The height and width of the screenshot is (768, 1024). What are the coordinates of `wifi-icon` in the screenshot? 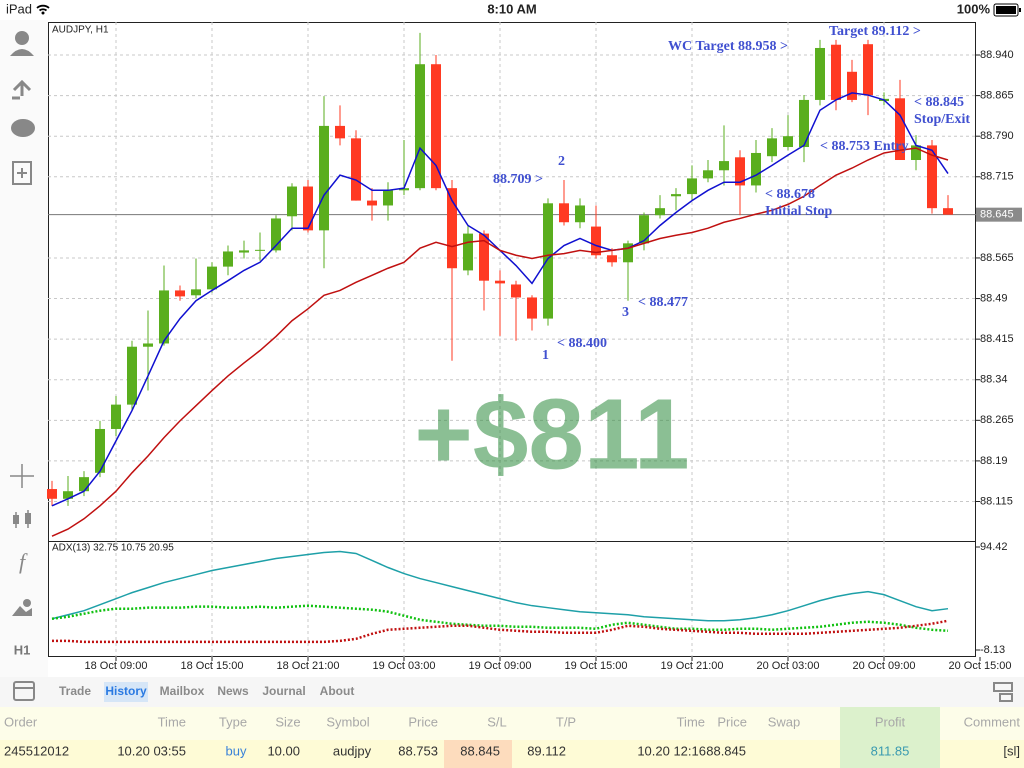 It's located at (43, 8).